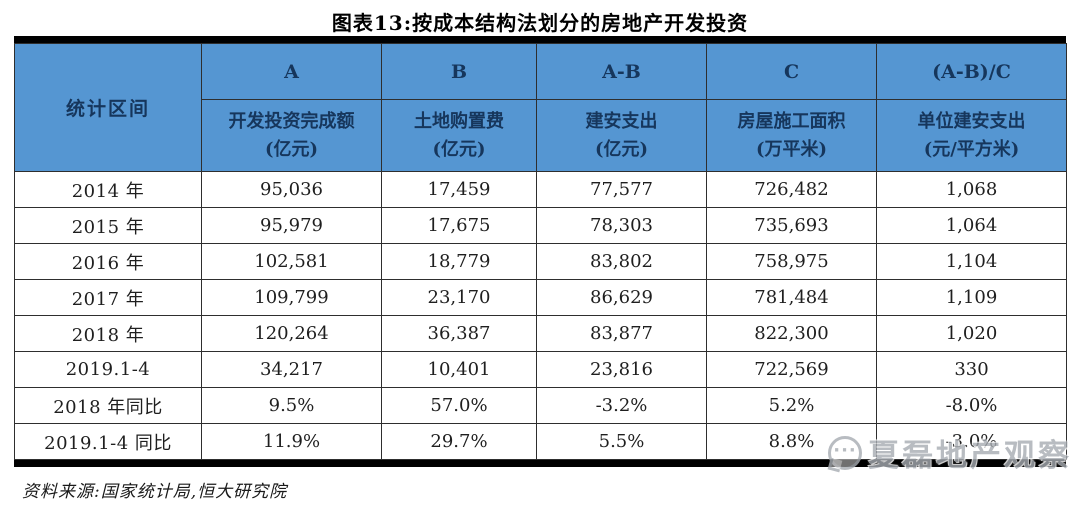  Describe the element at coordinates (108, 441) in the screenshot. I see `row-label: 2019.1-4 同比` at that location.